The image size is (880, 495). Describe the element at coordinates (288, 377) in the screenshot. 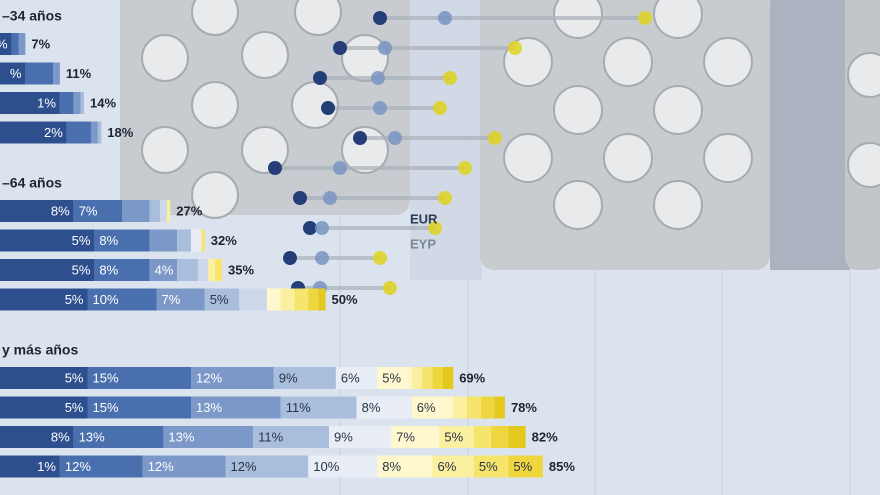

I see `segment-label: 9%` at that location.